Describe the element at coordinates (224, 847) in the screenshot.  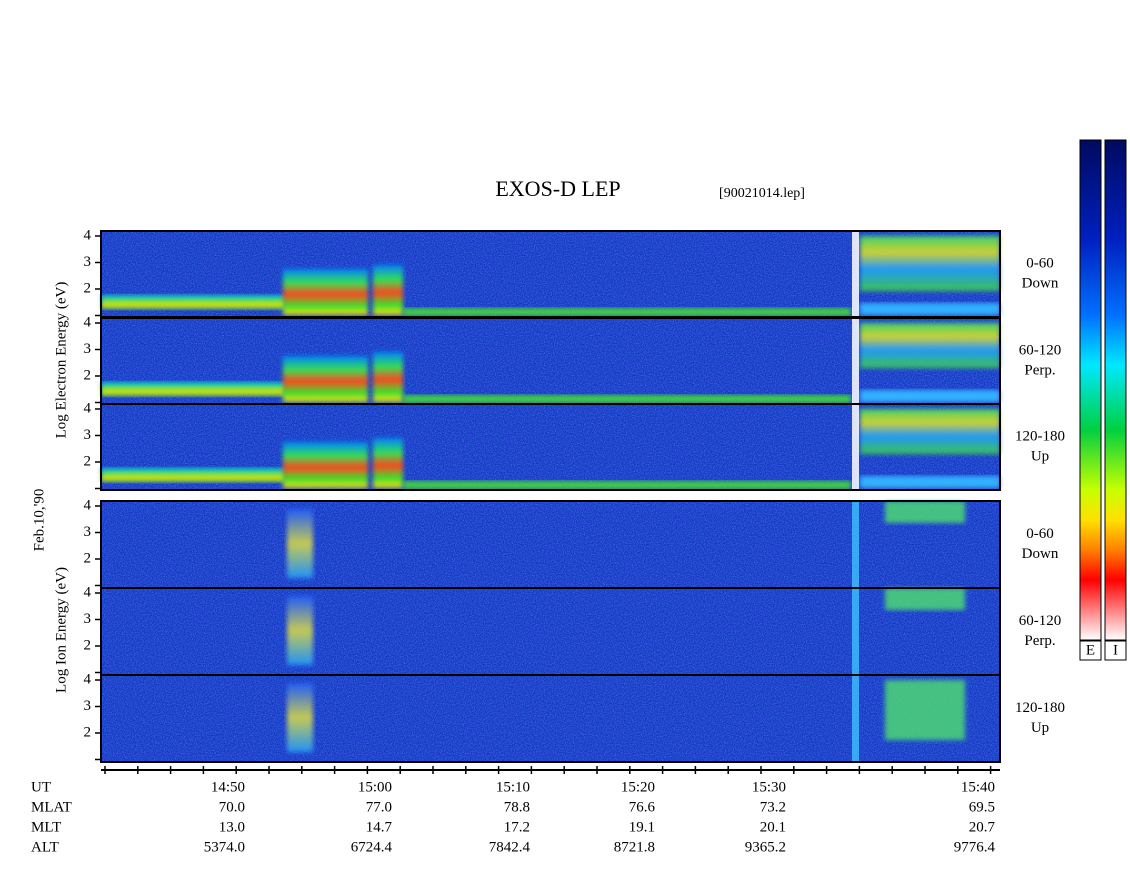
I see `orbit-value: 5374.0` at that location.